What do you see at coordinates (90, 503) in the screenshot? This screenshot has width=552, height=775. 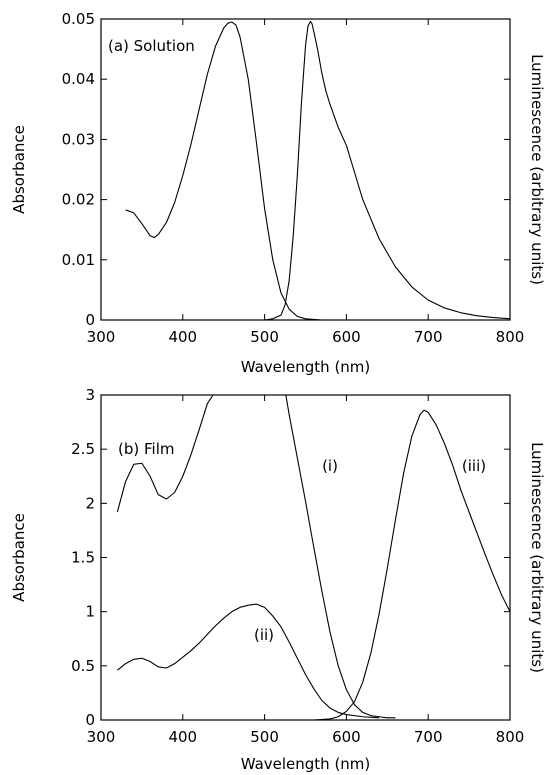 I see `y-tick-label: 2` at bounding box center [90, 503].